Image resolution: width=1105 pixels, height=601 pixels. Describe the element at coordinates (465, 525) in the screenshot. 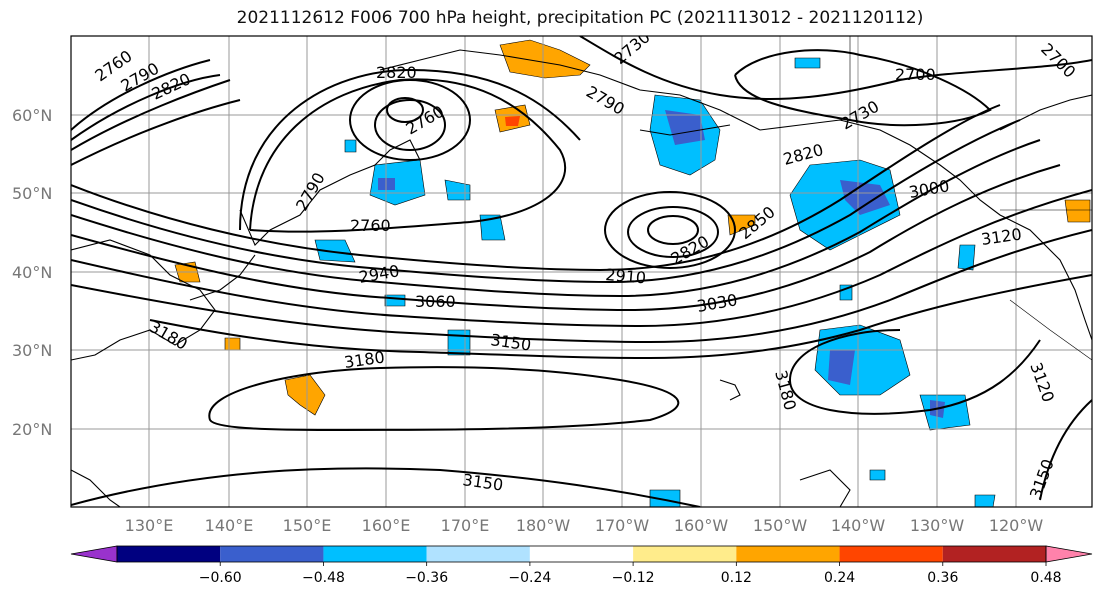

I see `lon-label: 170°E` at that location.